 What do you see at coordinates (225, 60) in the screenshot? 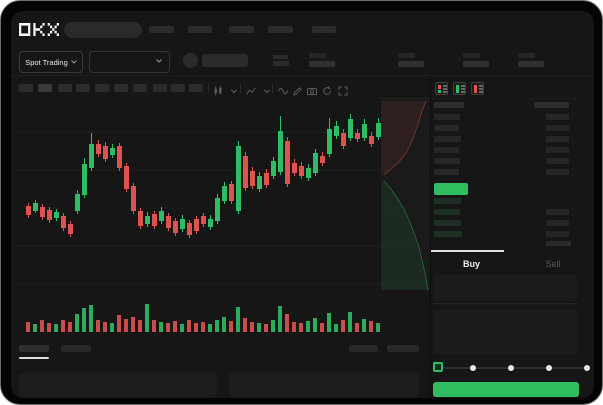
I see `pair-name-placeholder` at bounding box center [225, 60].